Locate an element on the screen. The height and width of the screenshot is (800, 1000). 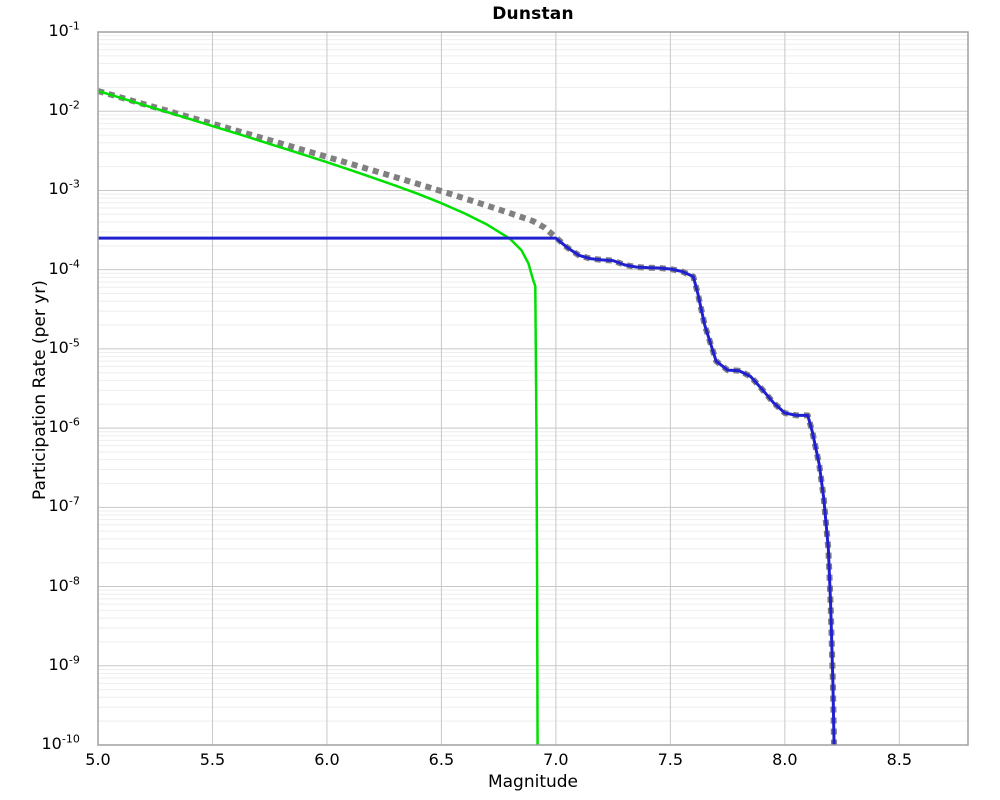
x-axis-tick-label: 5.0 is located at coordinates (98, 759).